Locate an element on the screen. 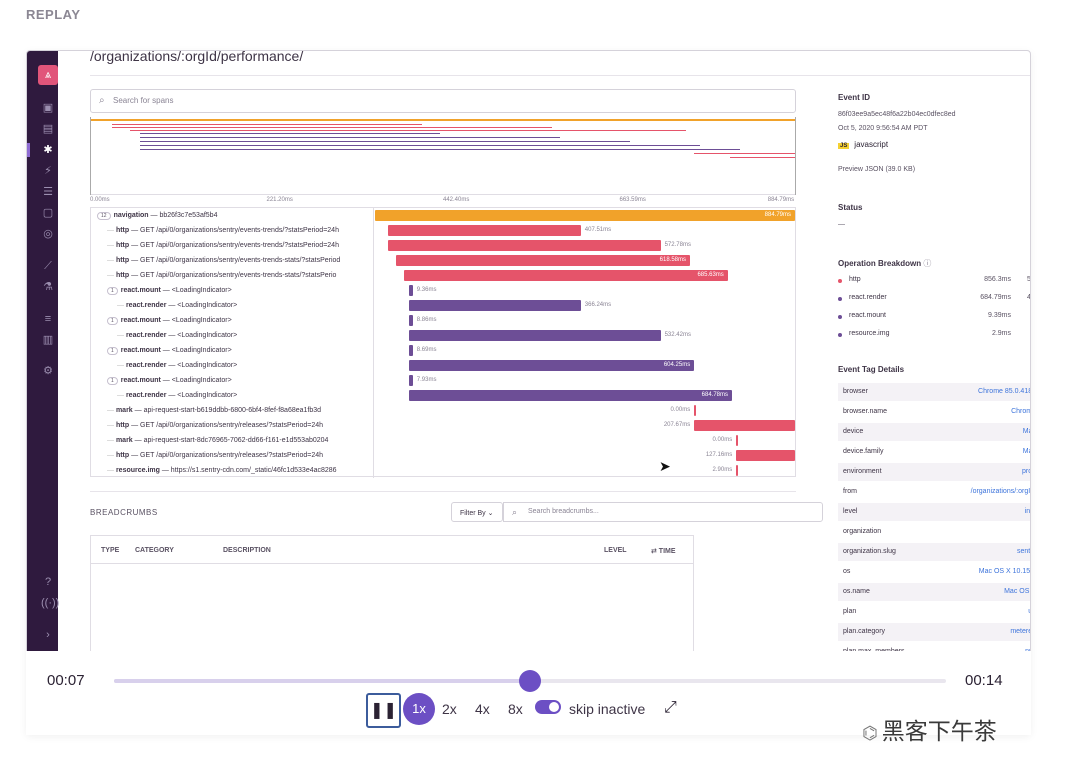 The width and height of the screenshot is (1080, 777). column-category: CATEGORY is located at coordinates (154, 550).